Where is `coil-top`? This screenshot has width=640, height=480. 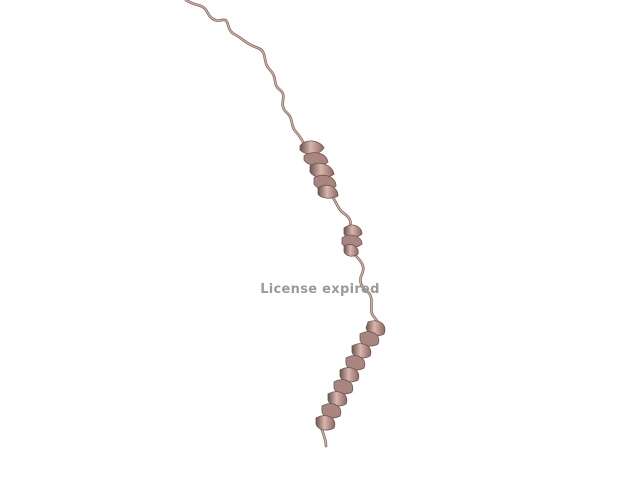 coil-top is located at coordinates (245, 73).